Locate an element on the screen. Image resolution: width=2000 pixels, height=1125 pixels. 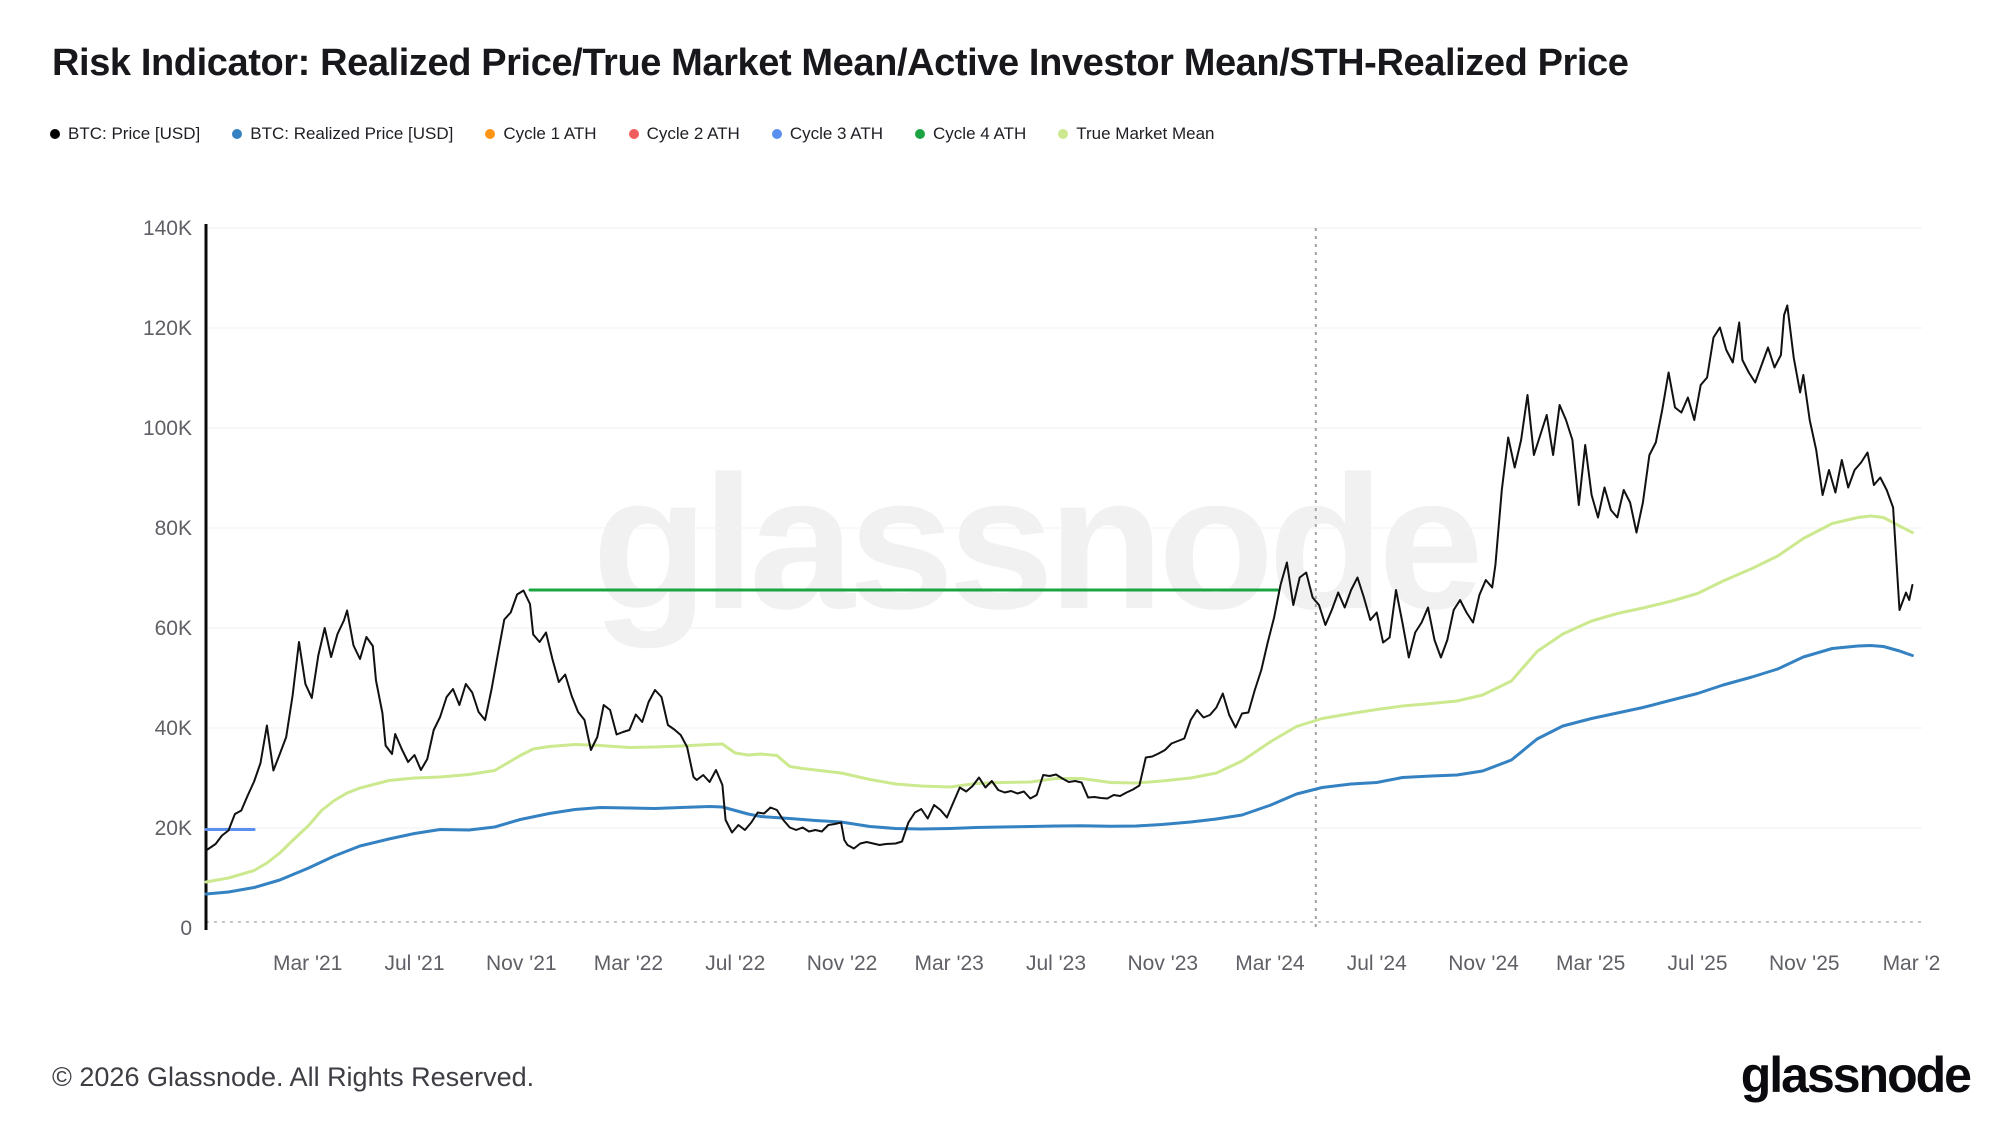
legend-label: BTC: Realized Price [USD] is located at coordinates (352, 133).